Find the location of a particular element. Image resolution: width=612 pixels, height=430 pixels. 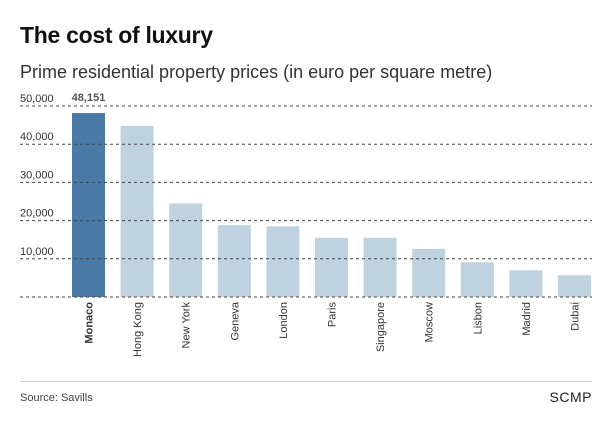

bar-geneva is located at coordinates (234, 261).